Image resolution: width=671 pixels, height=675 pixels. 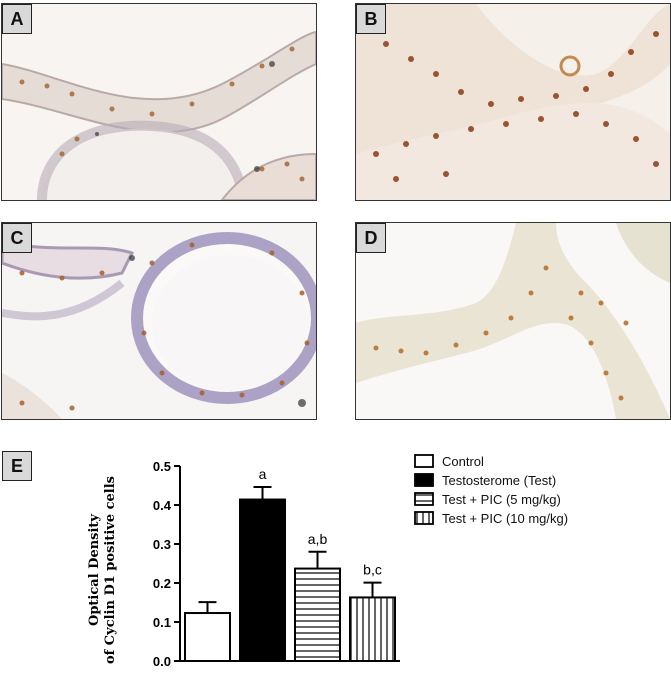 I want to click on y-axis-label-line2: of Cyclin D1 positive cells, so click(x=110, y=570).